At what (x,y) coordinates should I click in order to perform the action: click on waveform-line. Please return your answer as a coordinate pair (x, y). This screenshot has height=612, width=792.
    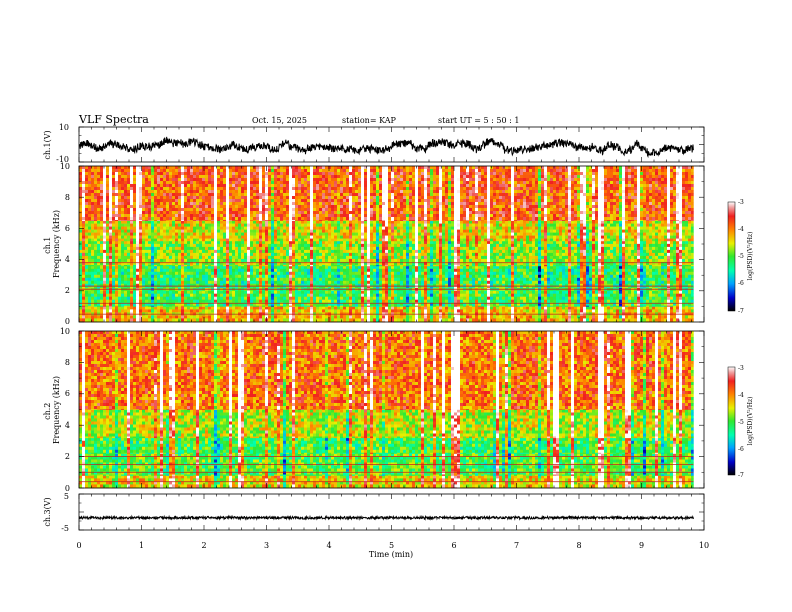
    Looking at the image, I should click on (386, 147).